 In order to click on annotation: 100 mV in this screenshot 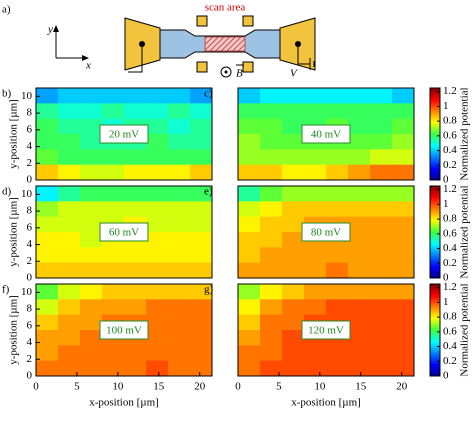, I will do `click(124, 331)`.